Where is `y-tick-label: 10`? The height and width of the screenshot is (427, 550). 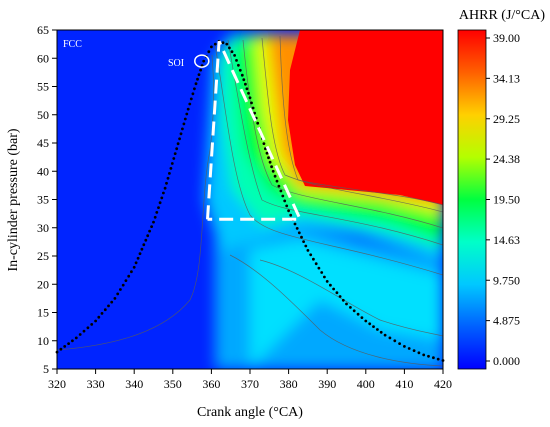 y-tick-label: 10 is located at coordinates (43, 341).